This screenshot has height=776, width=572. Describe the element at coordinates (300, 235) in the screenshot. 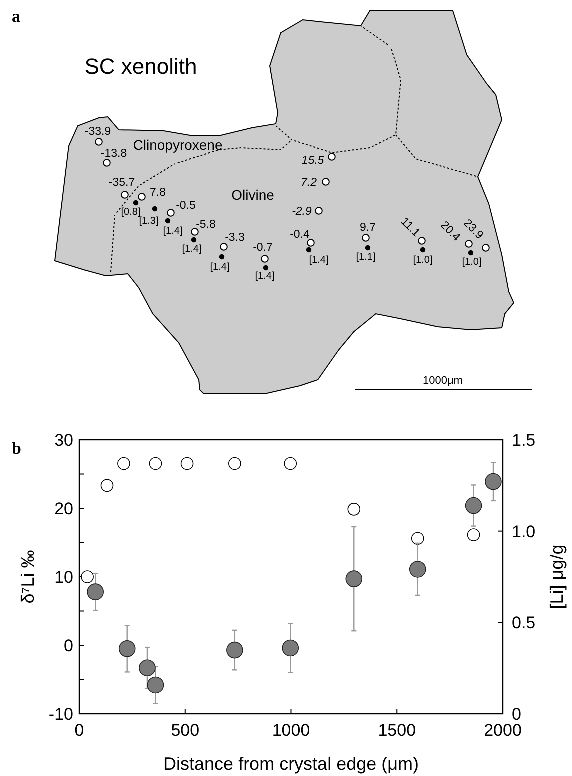

I see `text: -0.4` at that location.